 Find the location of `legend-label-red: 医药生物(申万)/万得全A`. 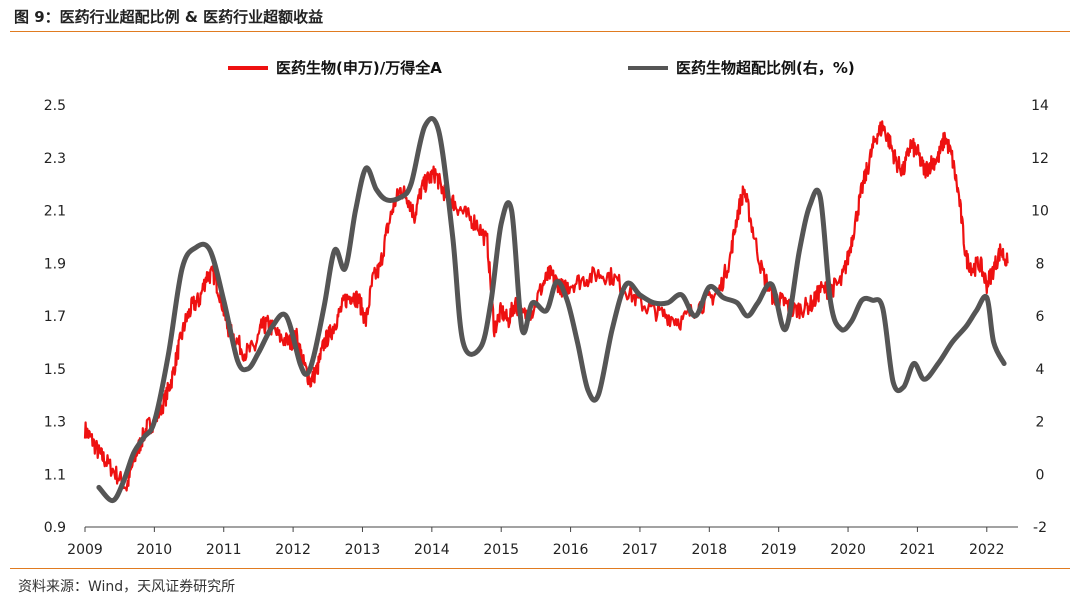

legend-label-red: 医药生物(申万)/万得全A is located at coordinates (359, 68).